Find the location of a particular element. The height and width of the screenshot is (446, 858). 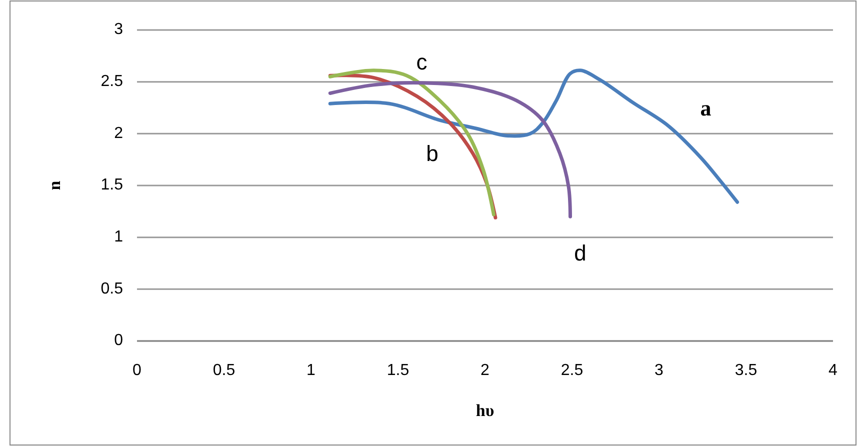

series-label: b is located at coordinates (432, 153).